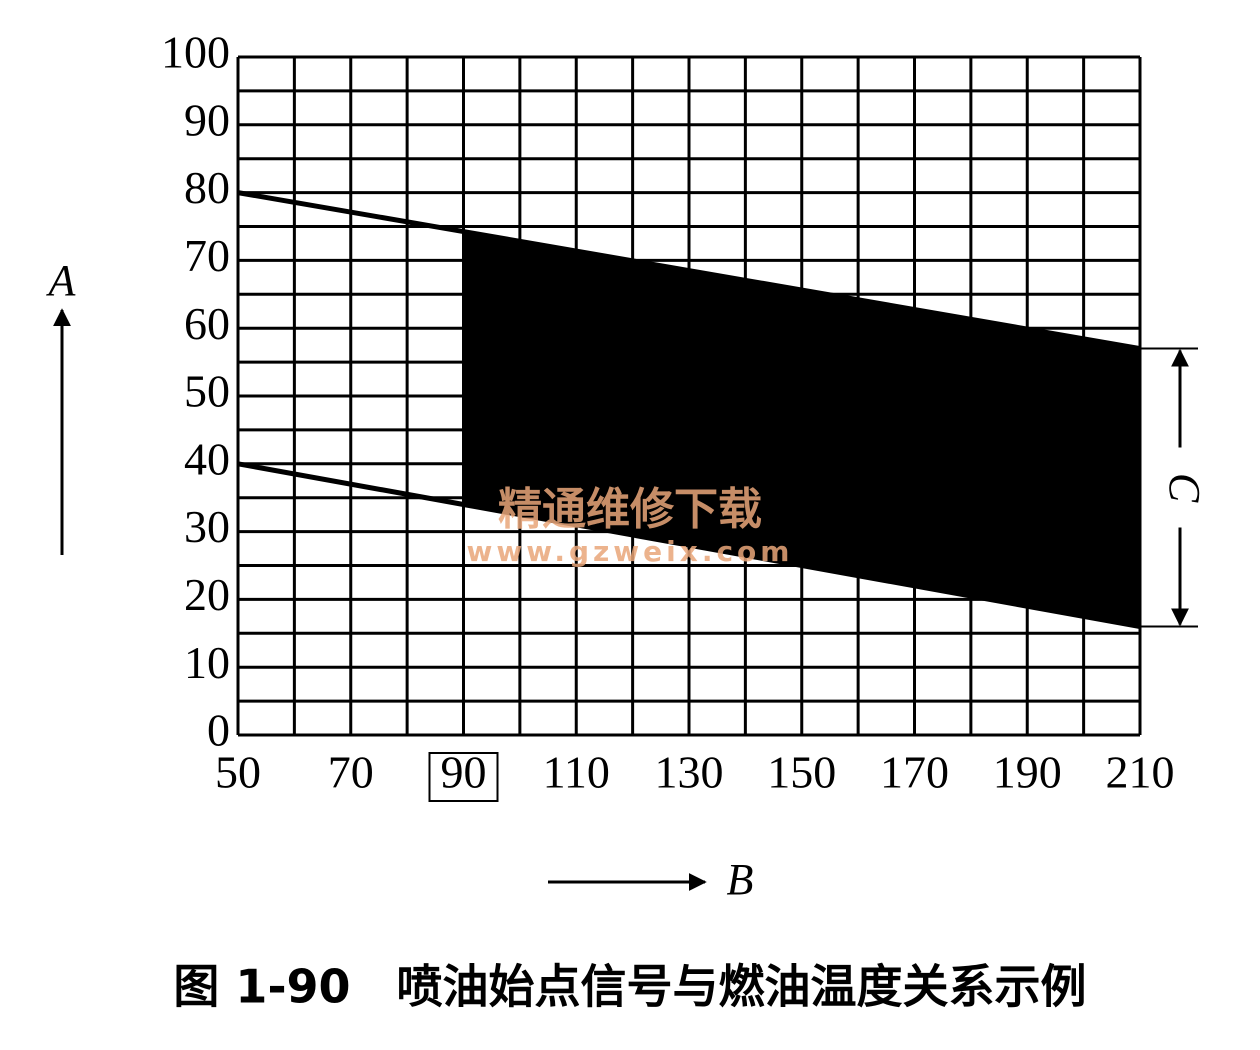  I want to click on x-axis-label: B, so click(740, 879).